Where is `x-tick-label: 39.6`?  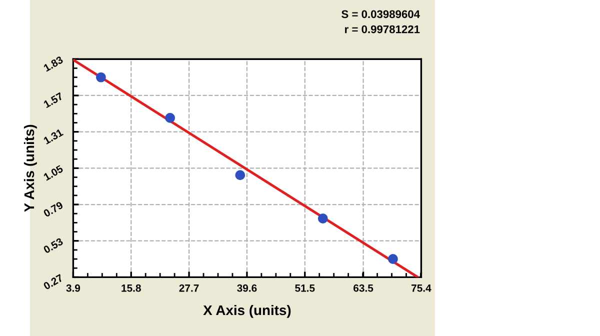
x-tick-label: 39.6 is located at coordinates (247, 288).